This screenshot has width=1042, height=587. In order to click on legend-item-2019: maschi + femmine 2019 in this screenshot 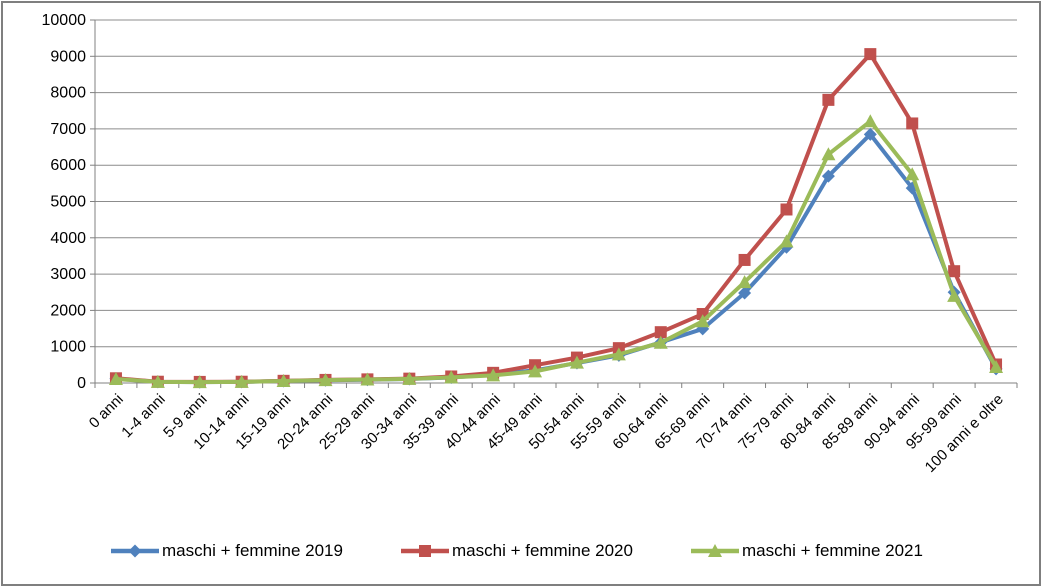, I will do `click(226, 551)`.